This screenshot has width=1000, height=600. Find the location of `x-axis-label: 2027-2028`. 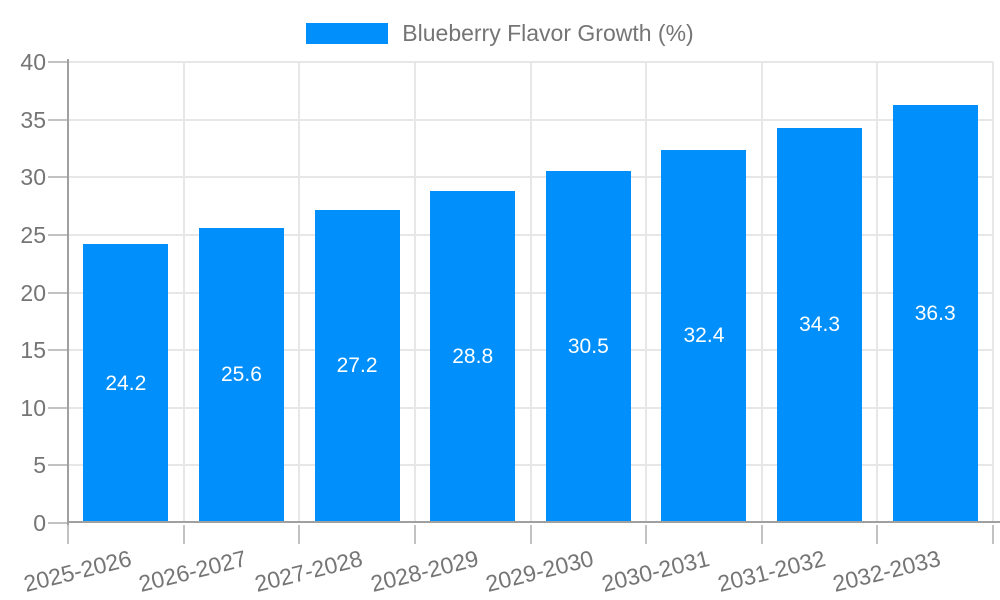

x-axis-label: 2027-2028 is located at coordinates (309, 571).